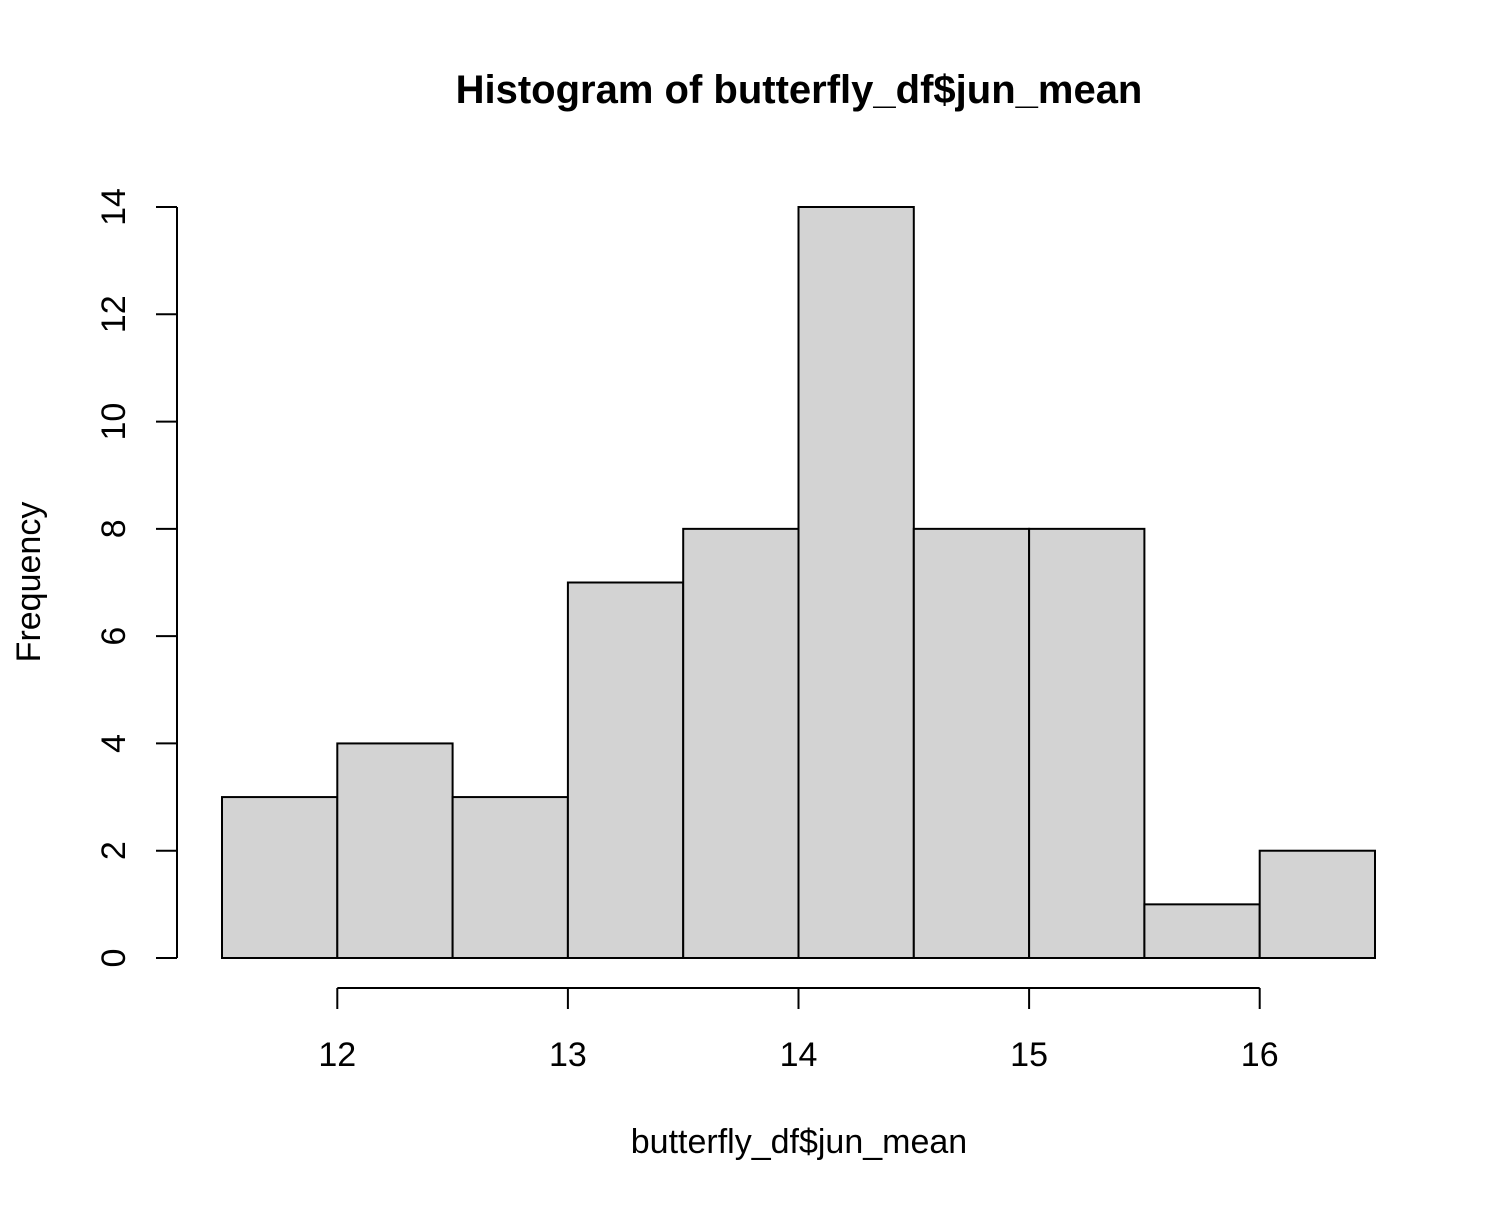 The height and width of the screenshot is (1209, 1512). Describe the element at coordinates (798, 1030) in the screenshot. I see `x-axis: 12 13 14 15 16` at that location.